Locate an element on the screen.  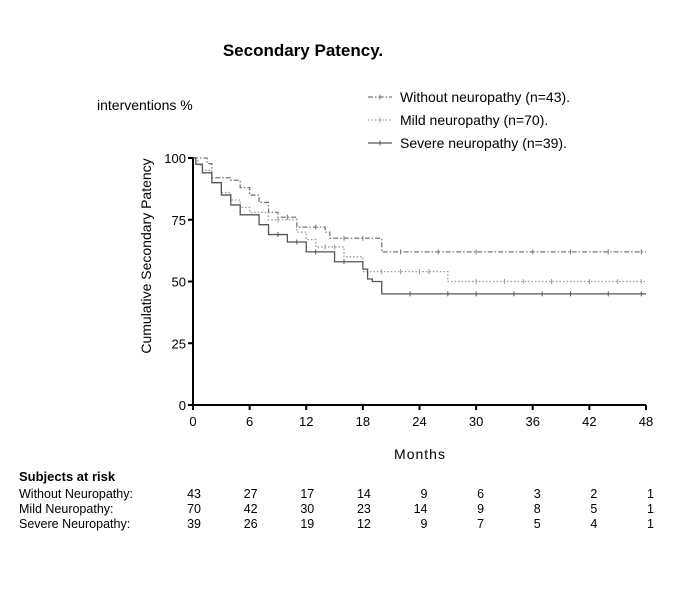
x-tick-label: 48 is located at coordinates (646, 421).